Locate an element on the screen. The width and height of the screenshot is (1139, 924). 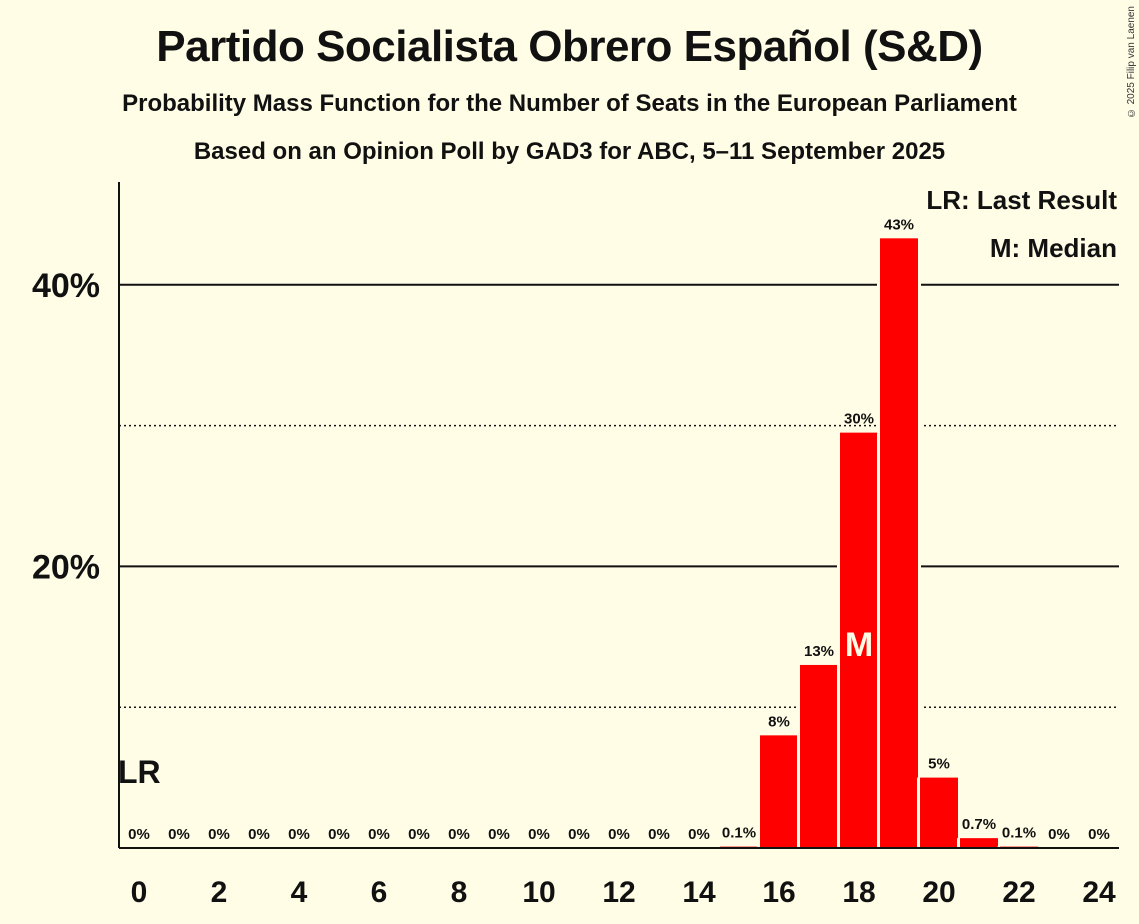
x-tick-label: 22 is located at coordinates (1018, 892).